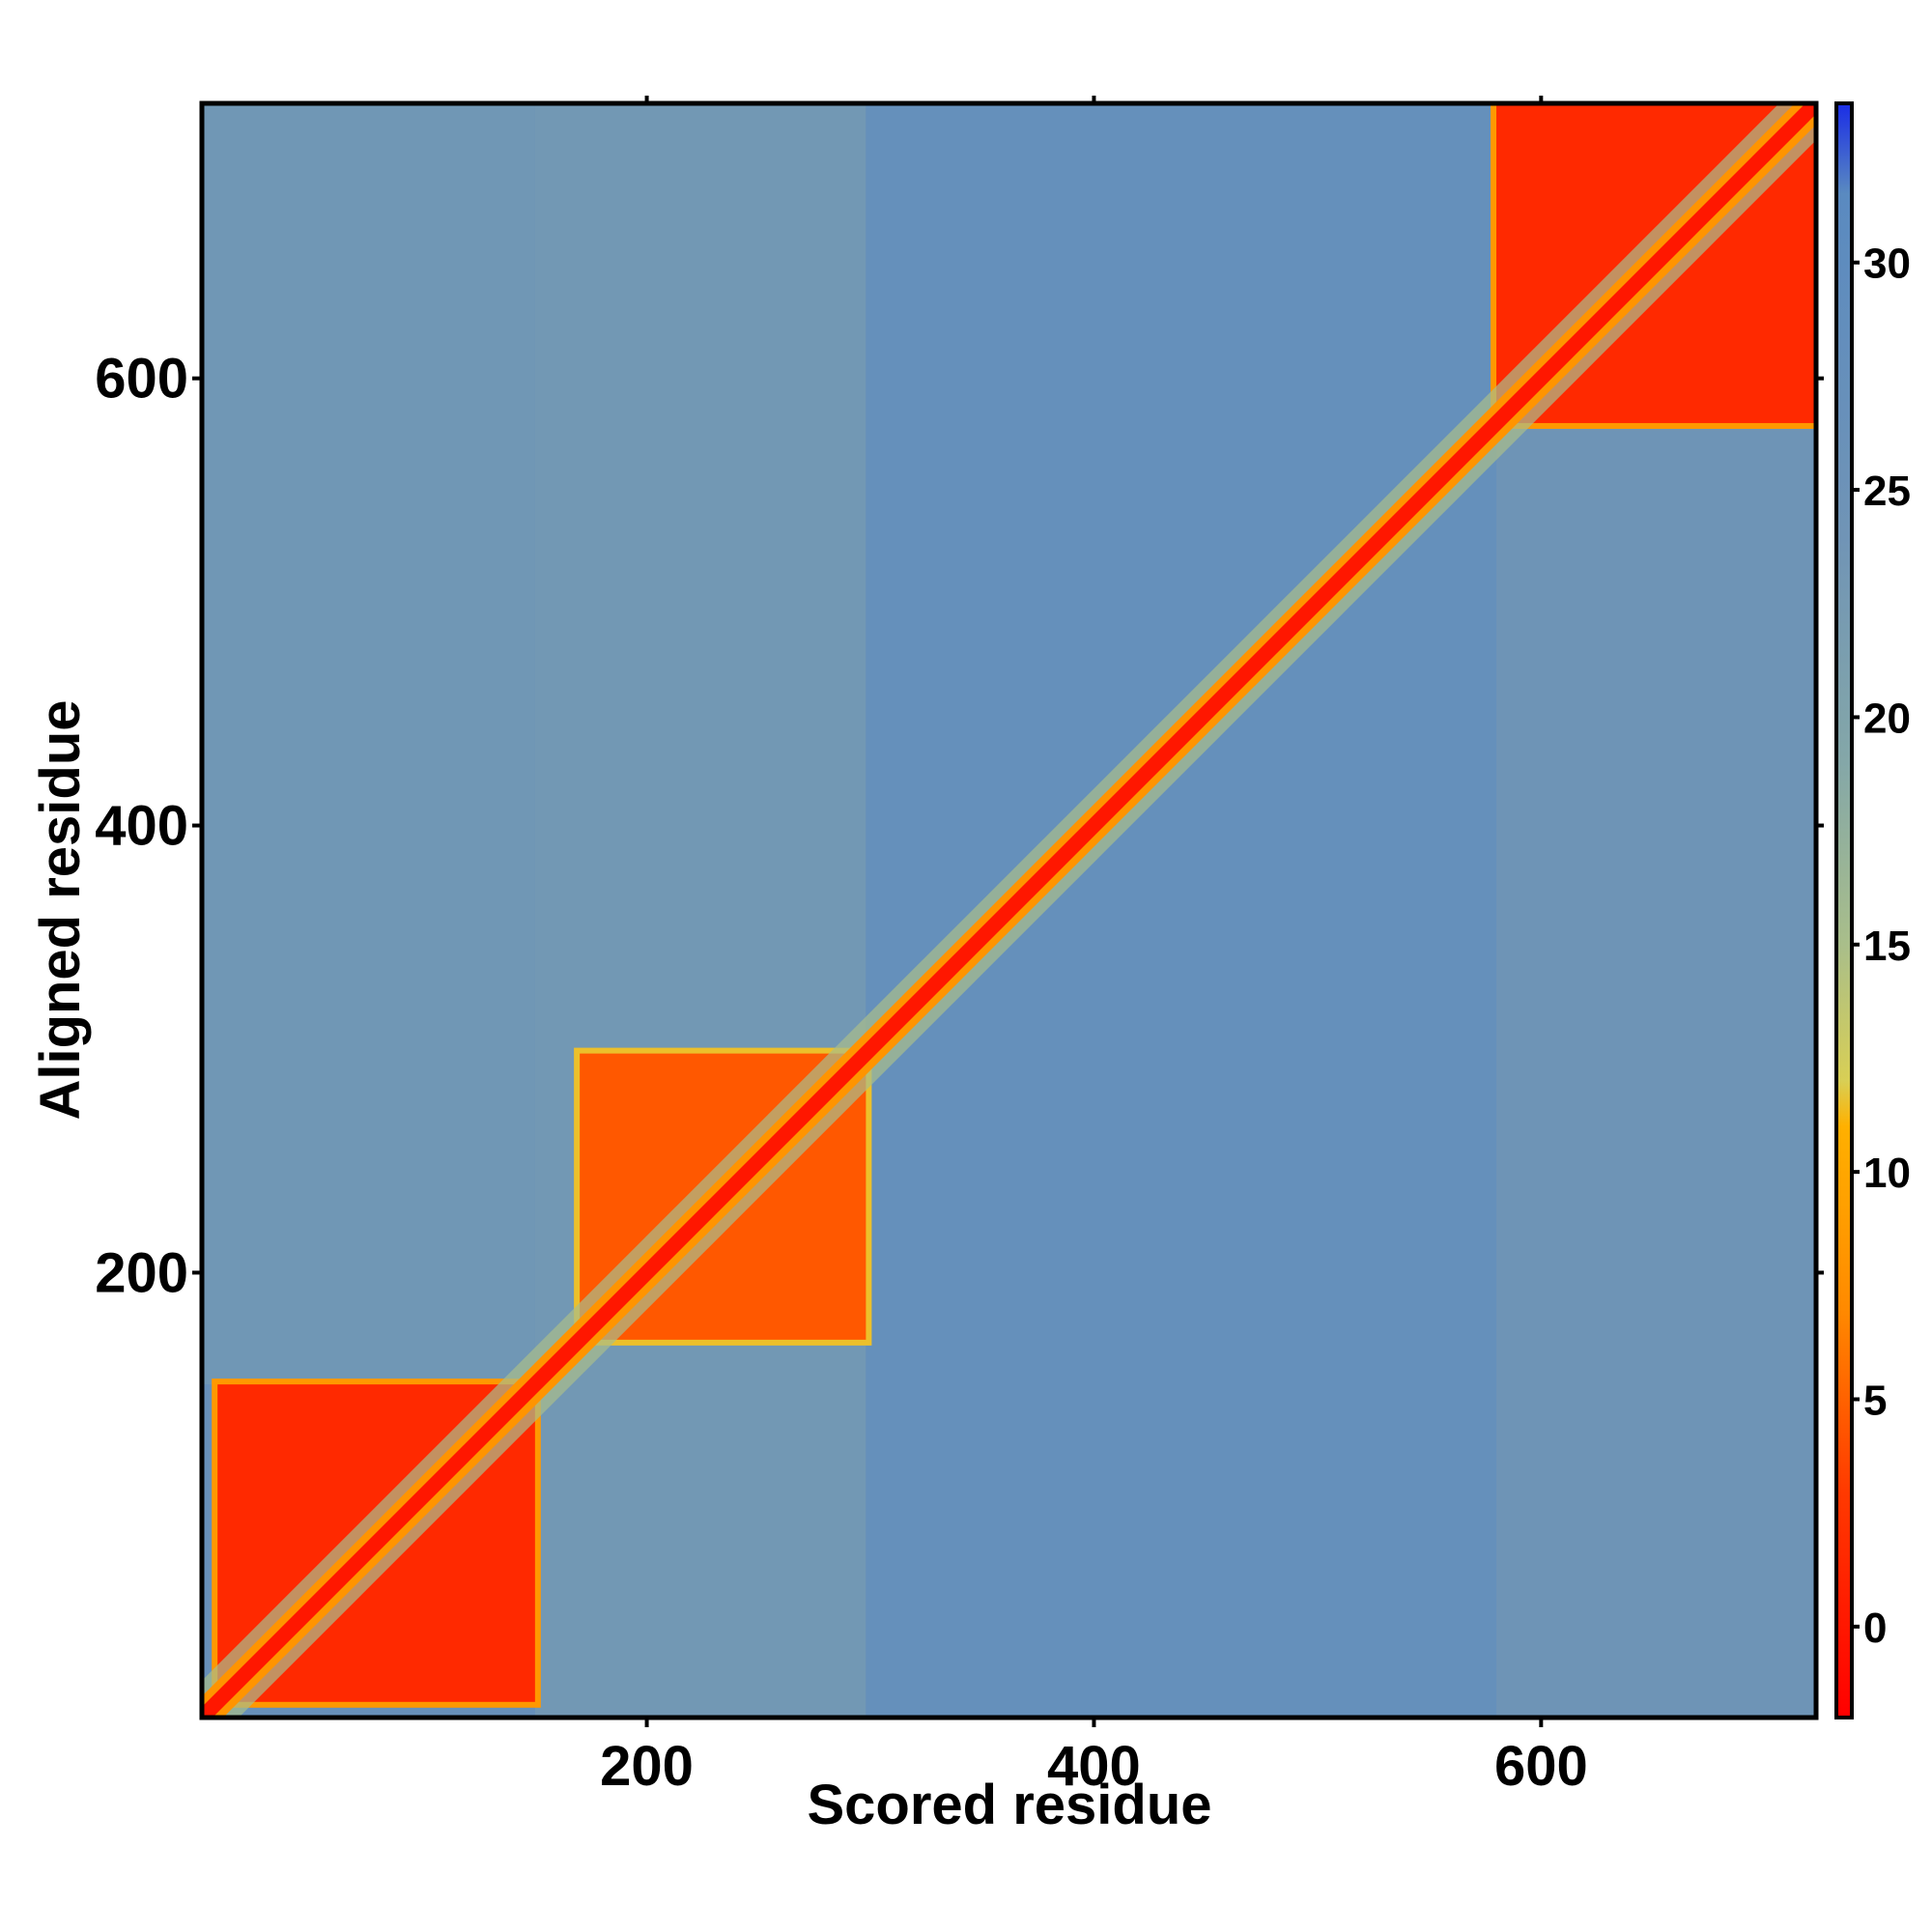 Image resolution: width=1932 pixels, height=1932 pixels. I want to click on colorbar-tick-label: 5, so click(1875, 1401).